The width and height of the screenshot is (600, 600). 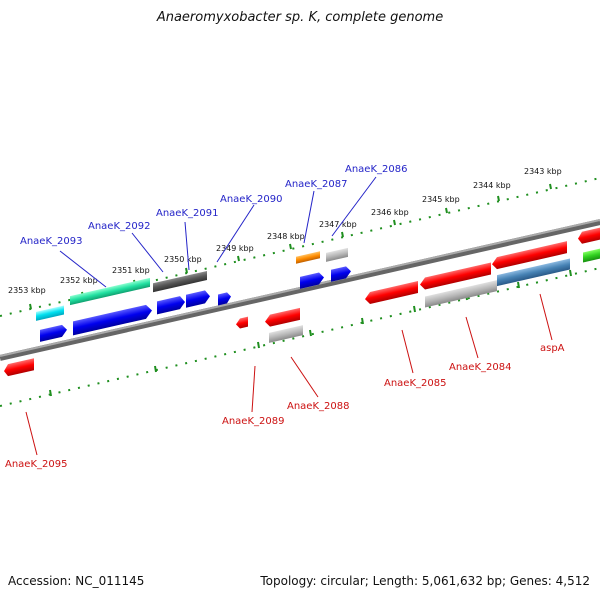 What do you see at coordinates (492, 185) in the screenshot?
I see `kbp-label: 2344 kbp` at bounding box center [492, 185].